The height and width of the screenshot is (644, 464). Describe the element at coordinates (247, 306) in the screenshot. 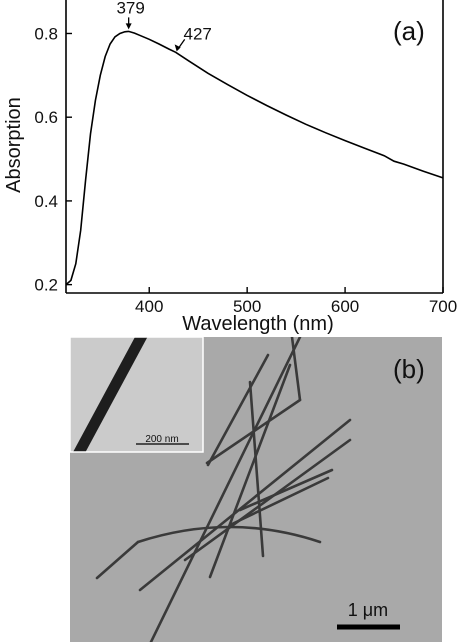

I see `x-tick-label: 500` at that location.